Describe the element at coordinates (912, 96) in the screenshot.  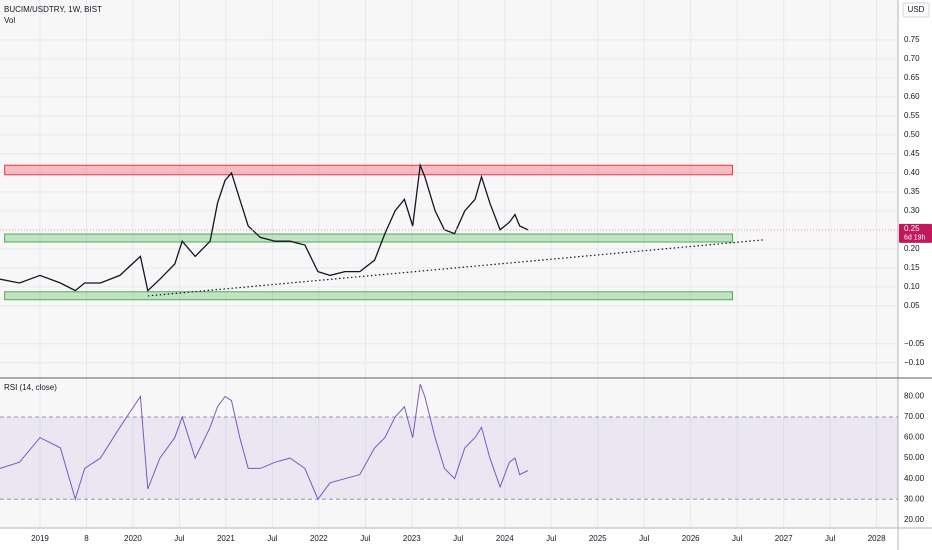
I see `y-tick-label: 0.60` at that location.